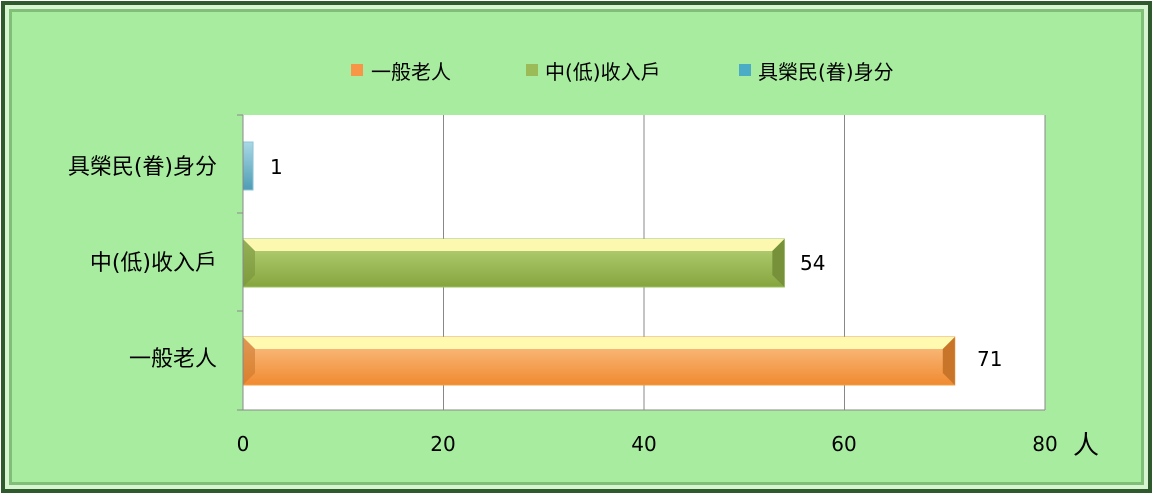  What do you see at coordinates (1086, 446) in the screenshot?
I see `x-axis-unit-label: 人` at bounding box center [1086, 446].